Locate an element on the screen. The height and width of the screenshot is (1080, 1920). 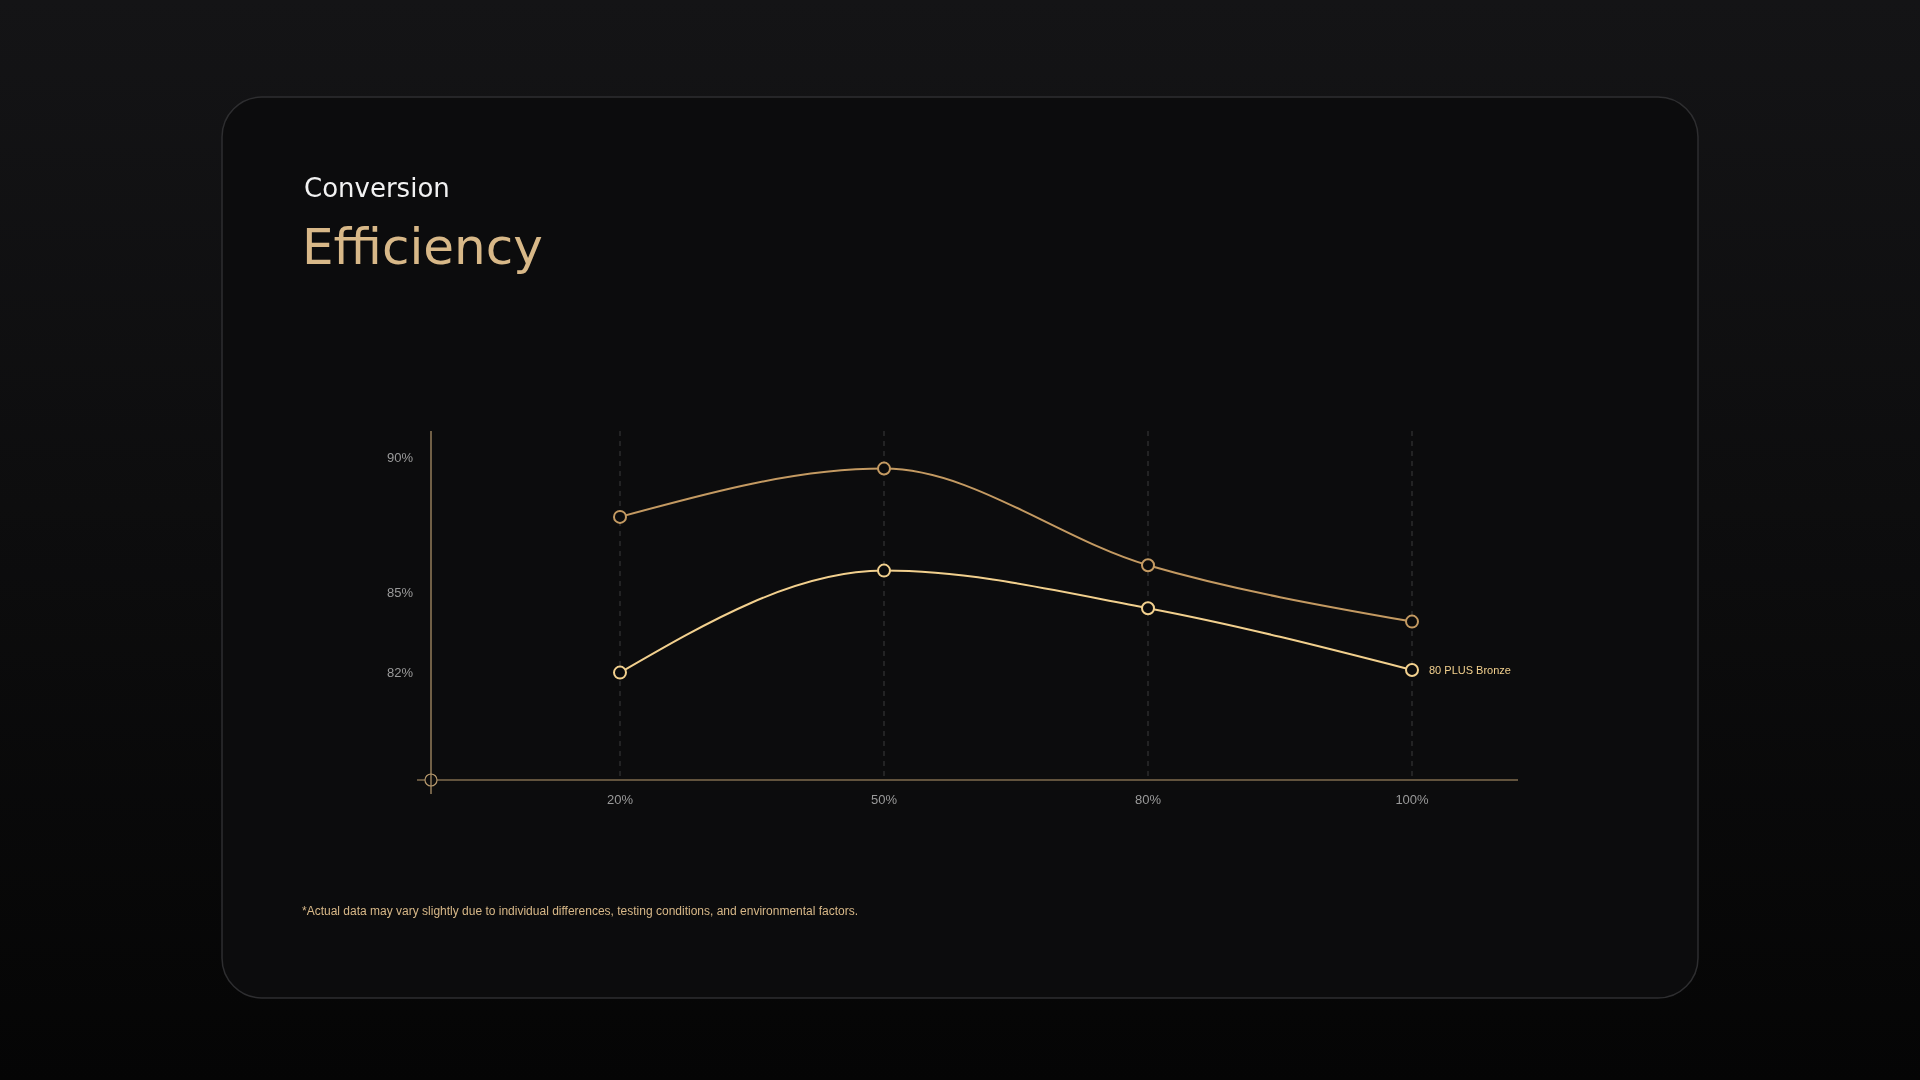
series-label: 80 PLUS Bronze is located at coordinates (1470, 669).